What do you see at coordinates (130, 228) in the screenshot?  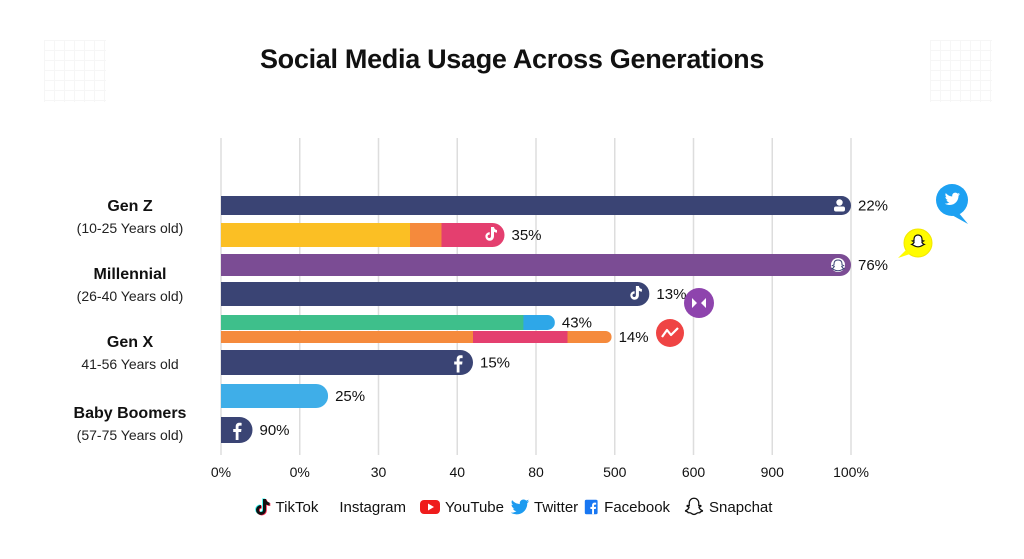 I see `group-age-range: (10-25 Years old)` at bounding box center [130, 228].